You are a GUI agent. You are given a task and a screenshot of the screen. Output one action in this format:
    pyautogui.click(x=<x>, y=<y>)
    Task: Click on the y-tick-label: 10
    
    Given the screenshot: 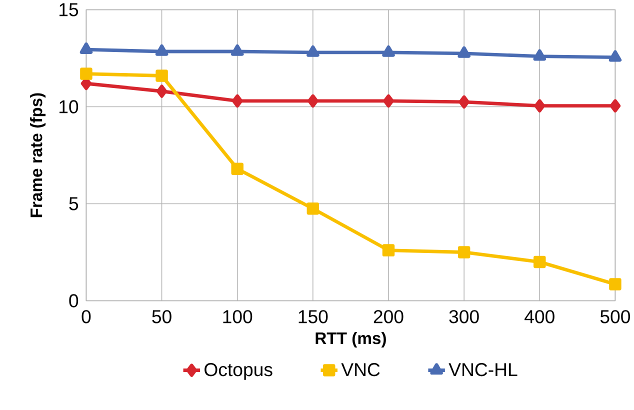 What is the action you would take?
    pyautogui.click(x=69, y=107)
    